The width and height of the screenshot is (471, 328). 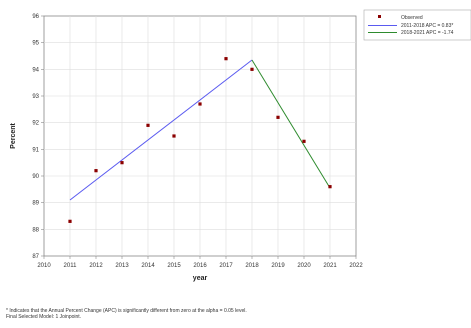 What do you see at coordinates (200, 278) in the screenshot?
I see `x-axis-title: year` at bounding box center [200, 278].